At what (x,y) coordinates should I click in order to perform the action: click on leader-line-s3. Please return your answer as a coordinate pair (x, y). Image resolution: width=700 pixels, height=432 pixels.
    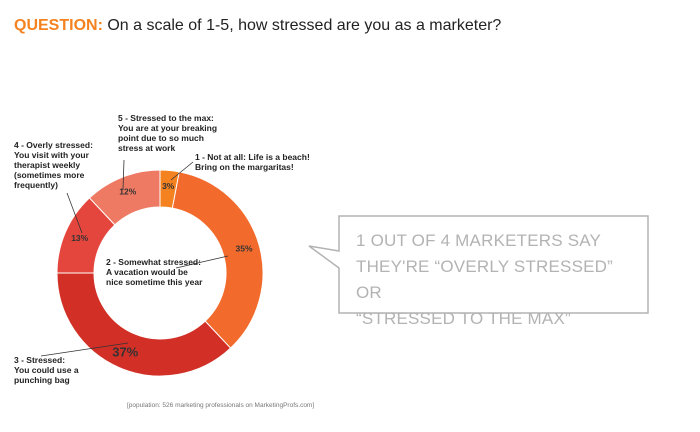
    Looking at the image, I should click on (84, 349).